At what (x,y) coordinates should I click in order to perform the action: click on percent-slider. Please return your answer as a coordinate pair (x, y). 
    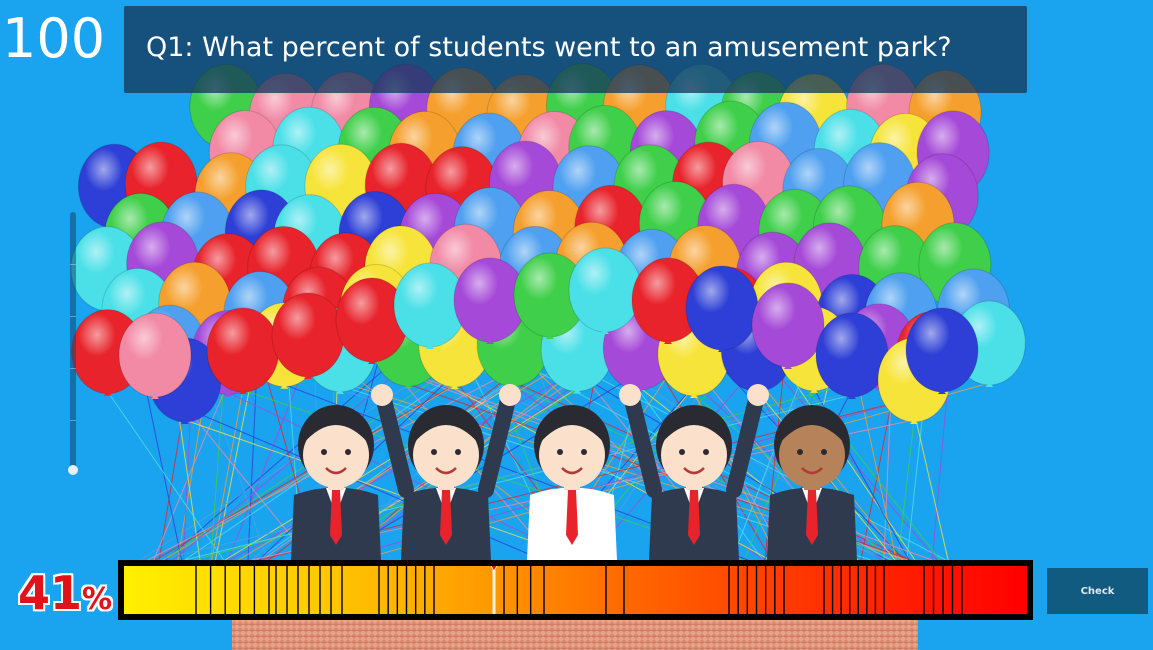
    Looking at the image, I should click on (575, 590).